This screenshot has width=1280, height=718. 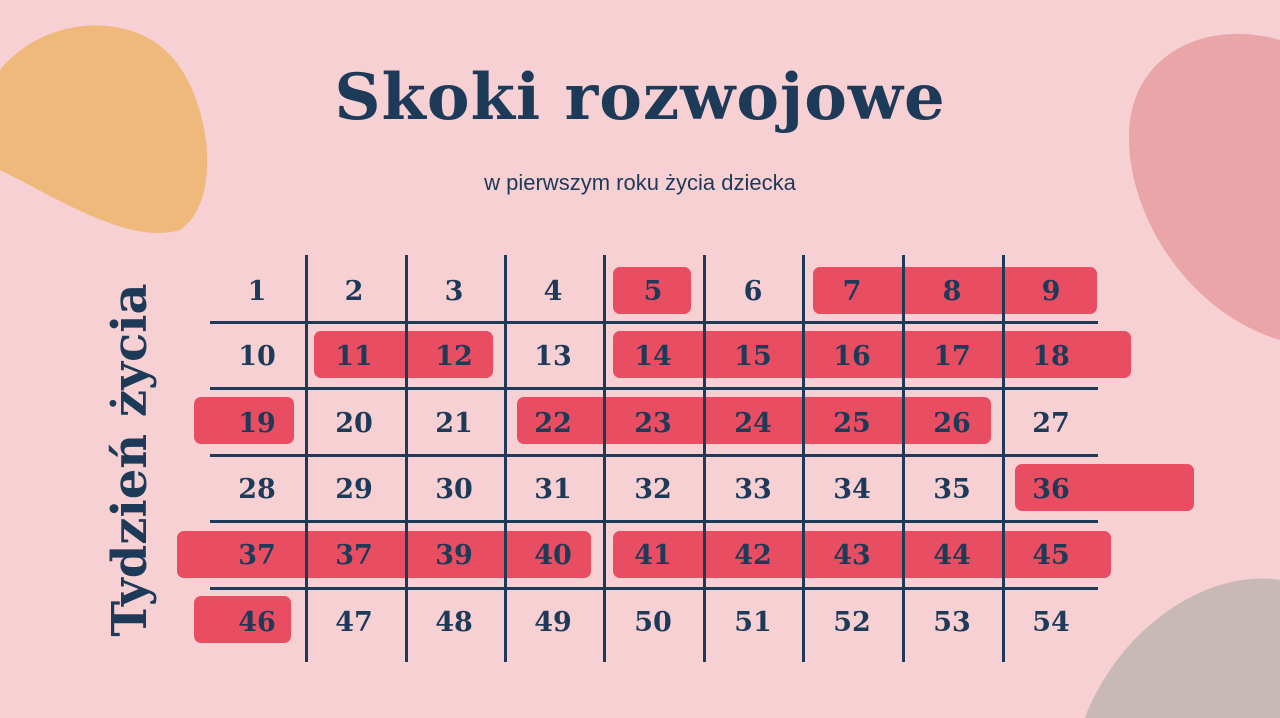 I want to click on week-cell: 36, so click(x=1051, y=489).